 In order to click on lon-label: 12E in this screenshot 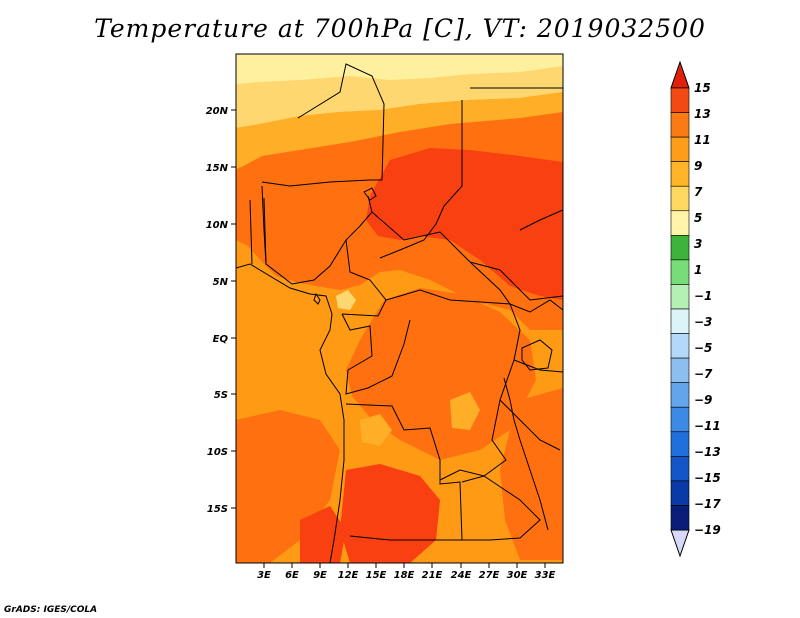, I will do `click(348, 575)`.